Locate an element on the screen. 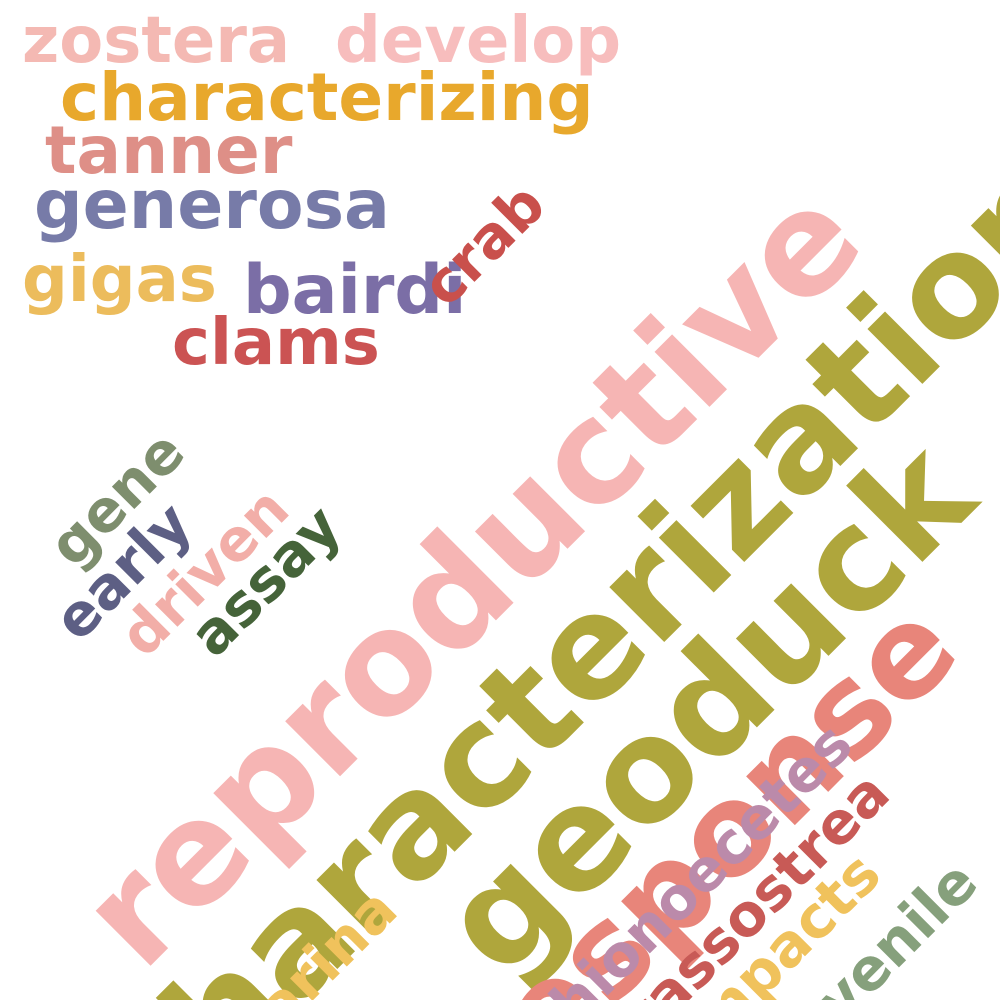 Image resolution: width=1000 pixels, height=1000 pixels. word-characterizing: characterizing is located at coordinates (327, 97).